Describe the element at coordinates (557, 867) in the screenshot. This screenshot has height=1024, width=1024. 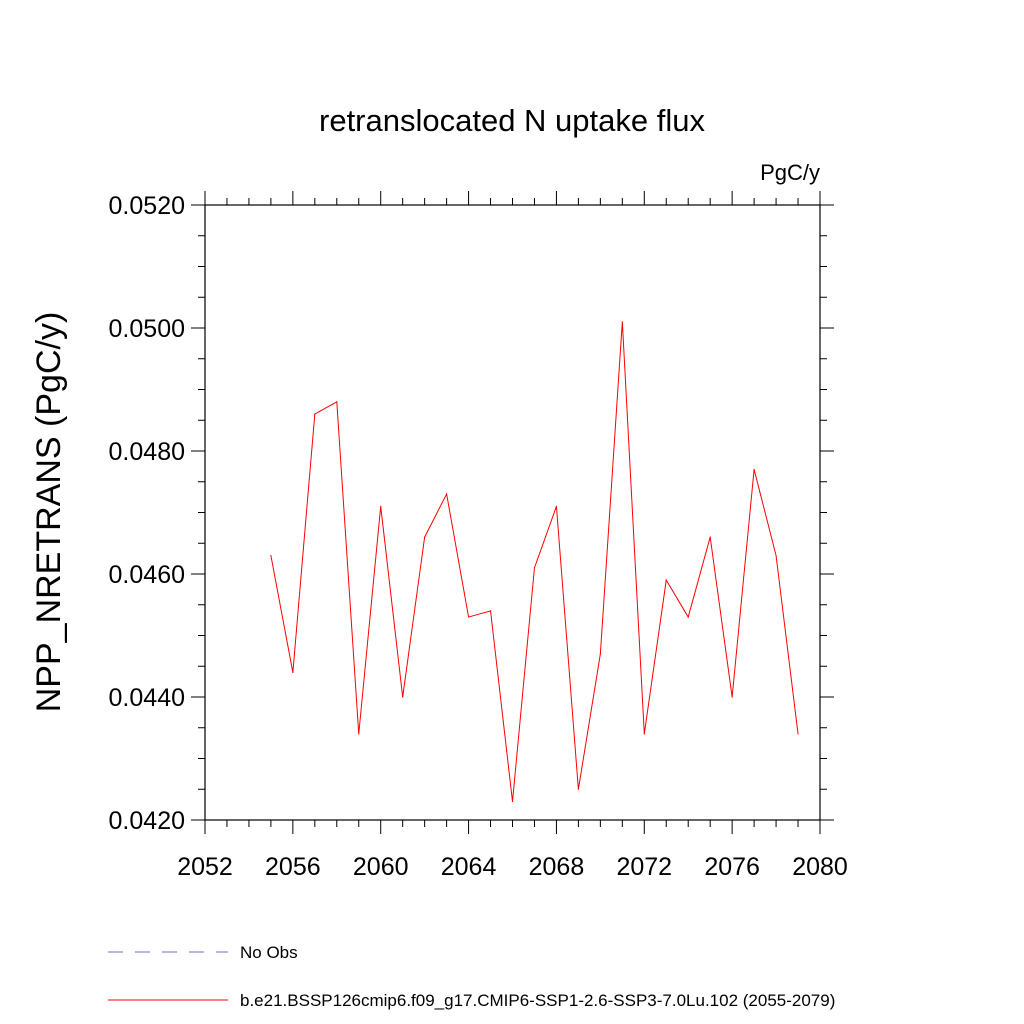
I see `x-tick-label: 2068` at that location.